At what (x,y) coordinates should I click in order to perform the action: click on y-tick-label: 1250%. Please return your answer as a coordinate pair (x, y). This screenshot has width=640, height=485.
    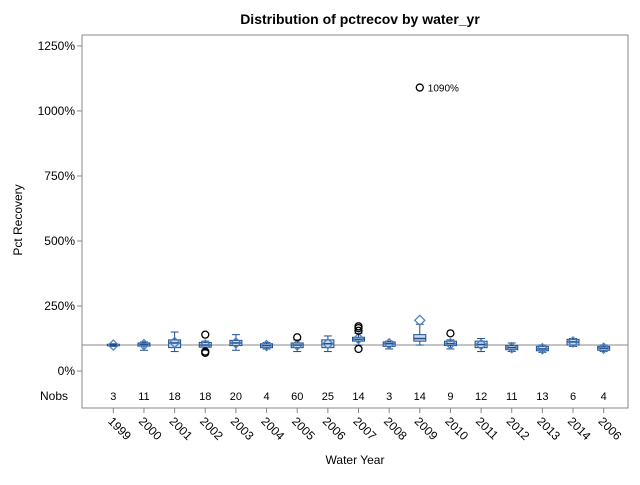
    Looking at the image, I should click on (57, 46).